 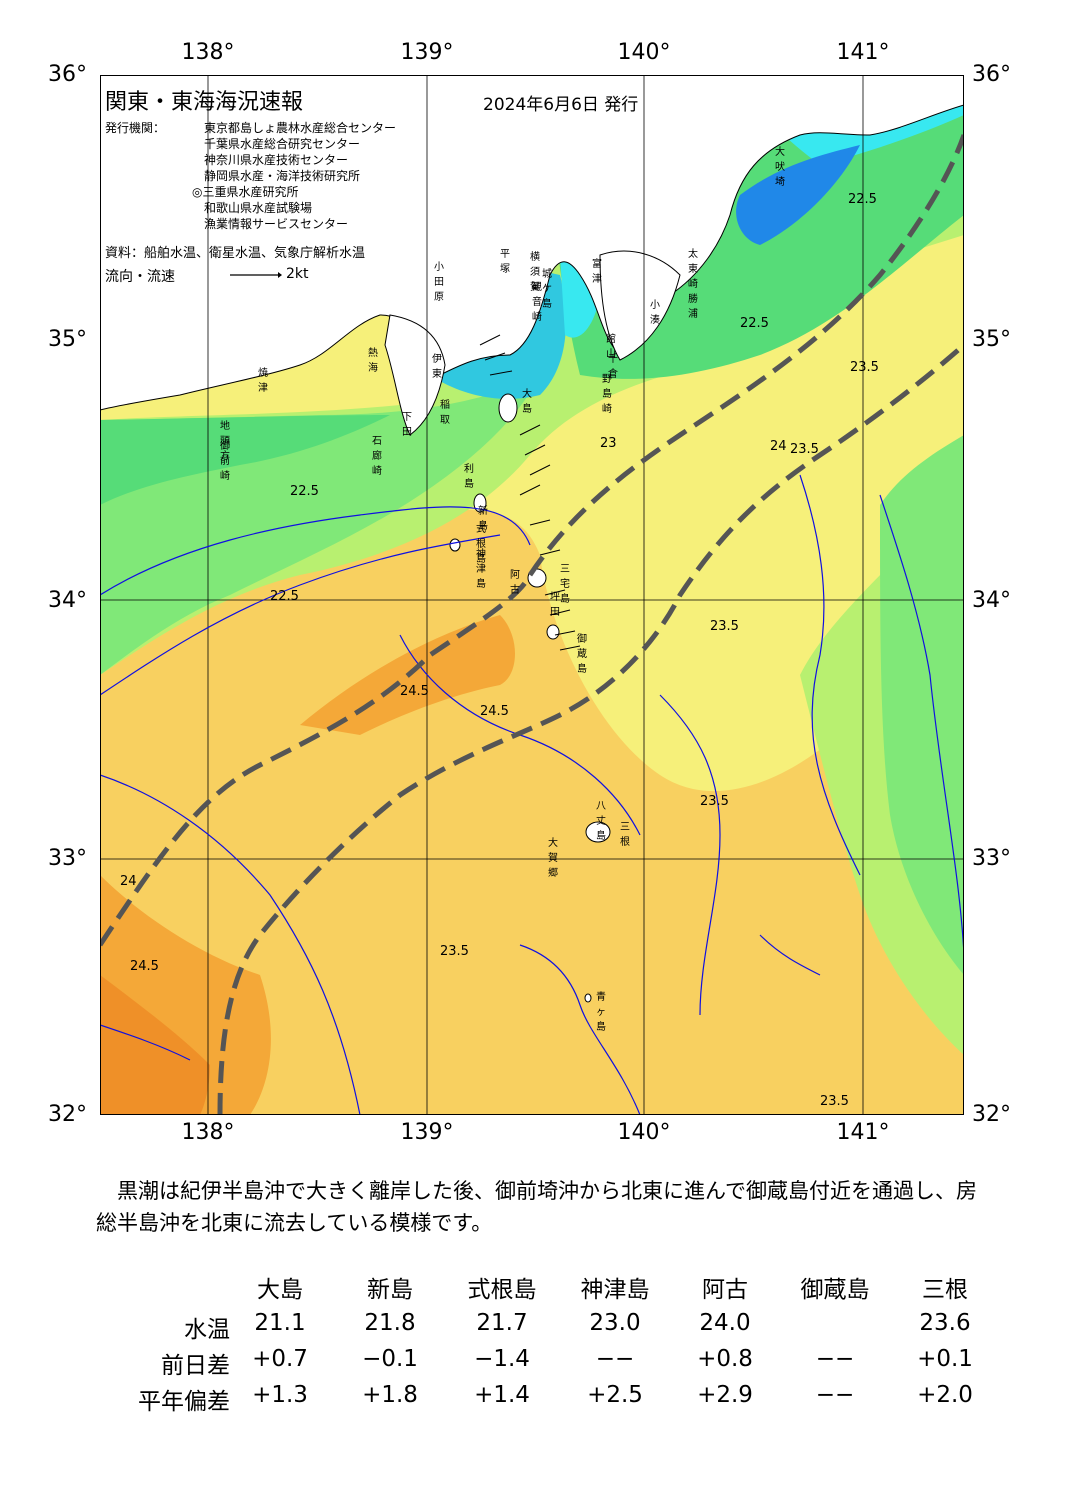 What do you see at coordinates (502, 1323) in the screenshot?
I see `water-temp-shikinejima: 21.7` at bounding box center [502, 1323].